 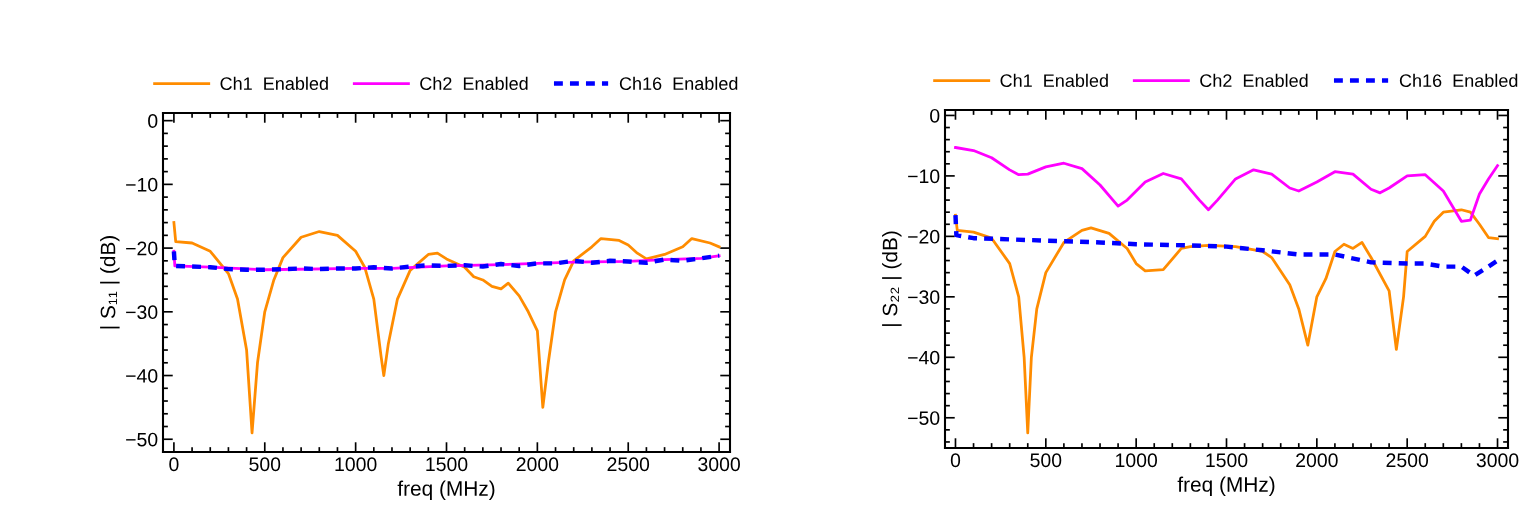 I want to click on y-axis-title: | S₂₂ | (dB), so click(x=892, y=278).